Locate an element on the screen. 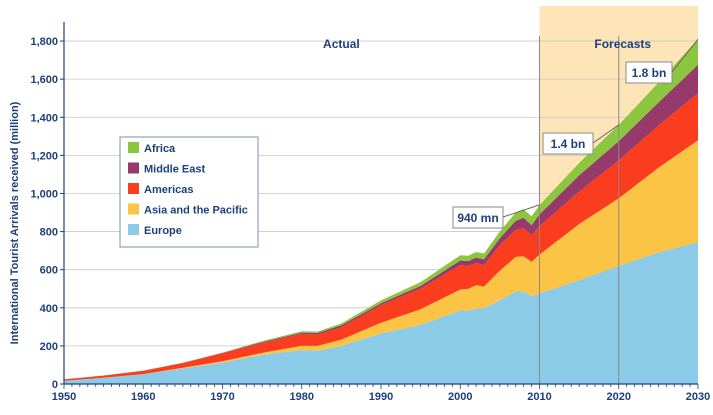 The height and width of the screenshot is (415, 713). legend-box is located at coordinates (189, 192).